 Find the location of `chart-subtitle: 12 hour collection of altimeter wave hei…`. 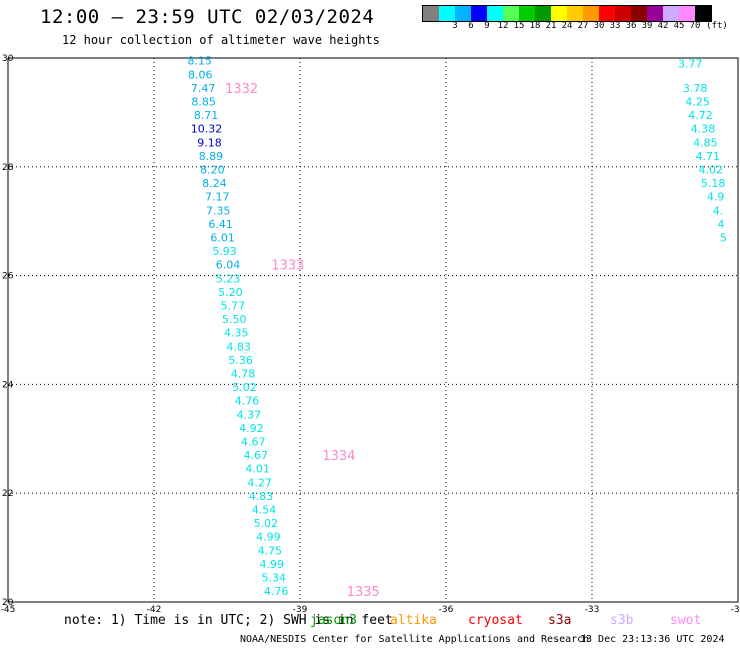

chart-subtitle: 12 hour collection of altimeter wave hei… is located at coordinates (221, 40).